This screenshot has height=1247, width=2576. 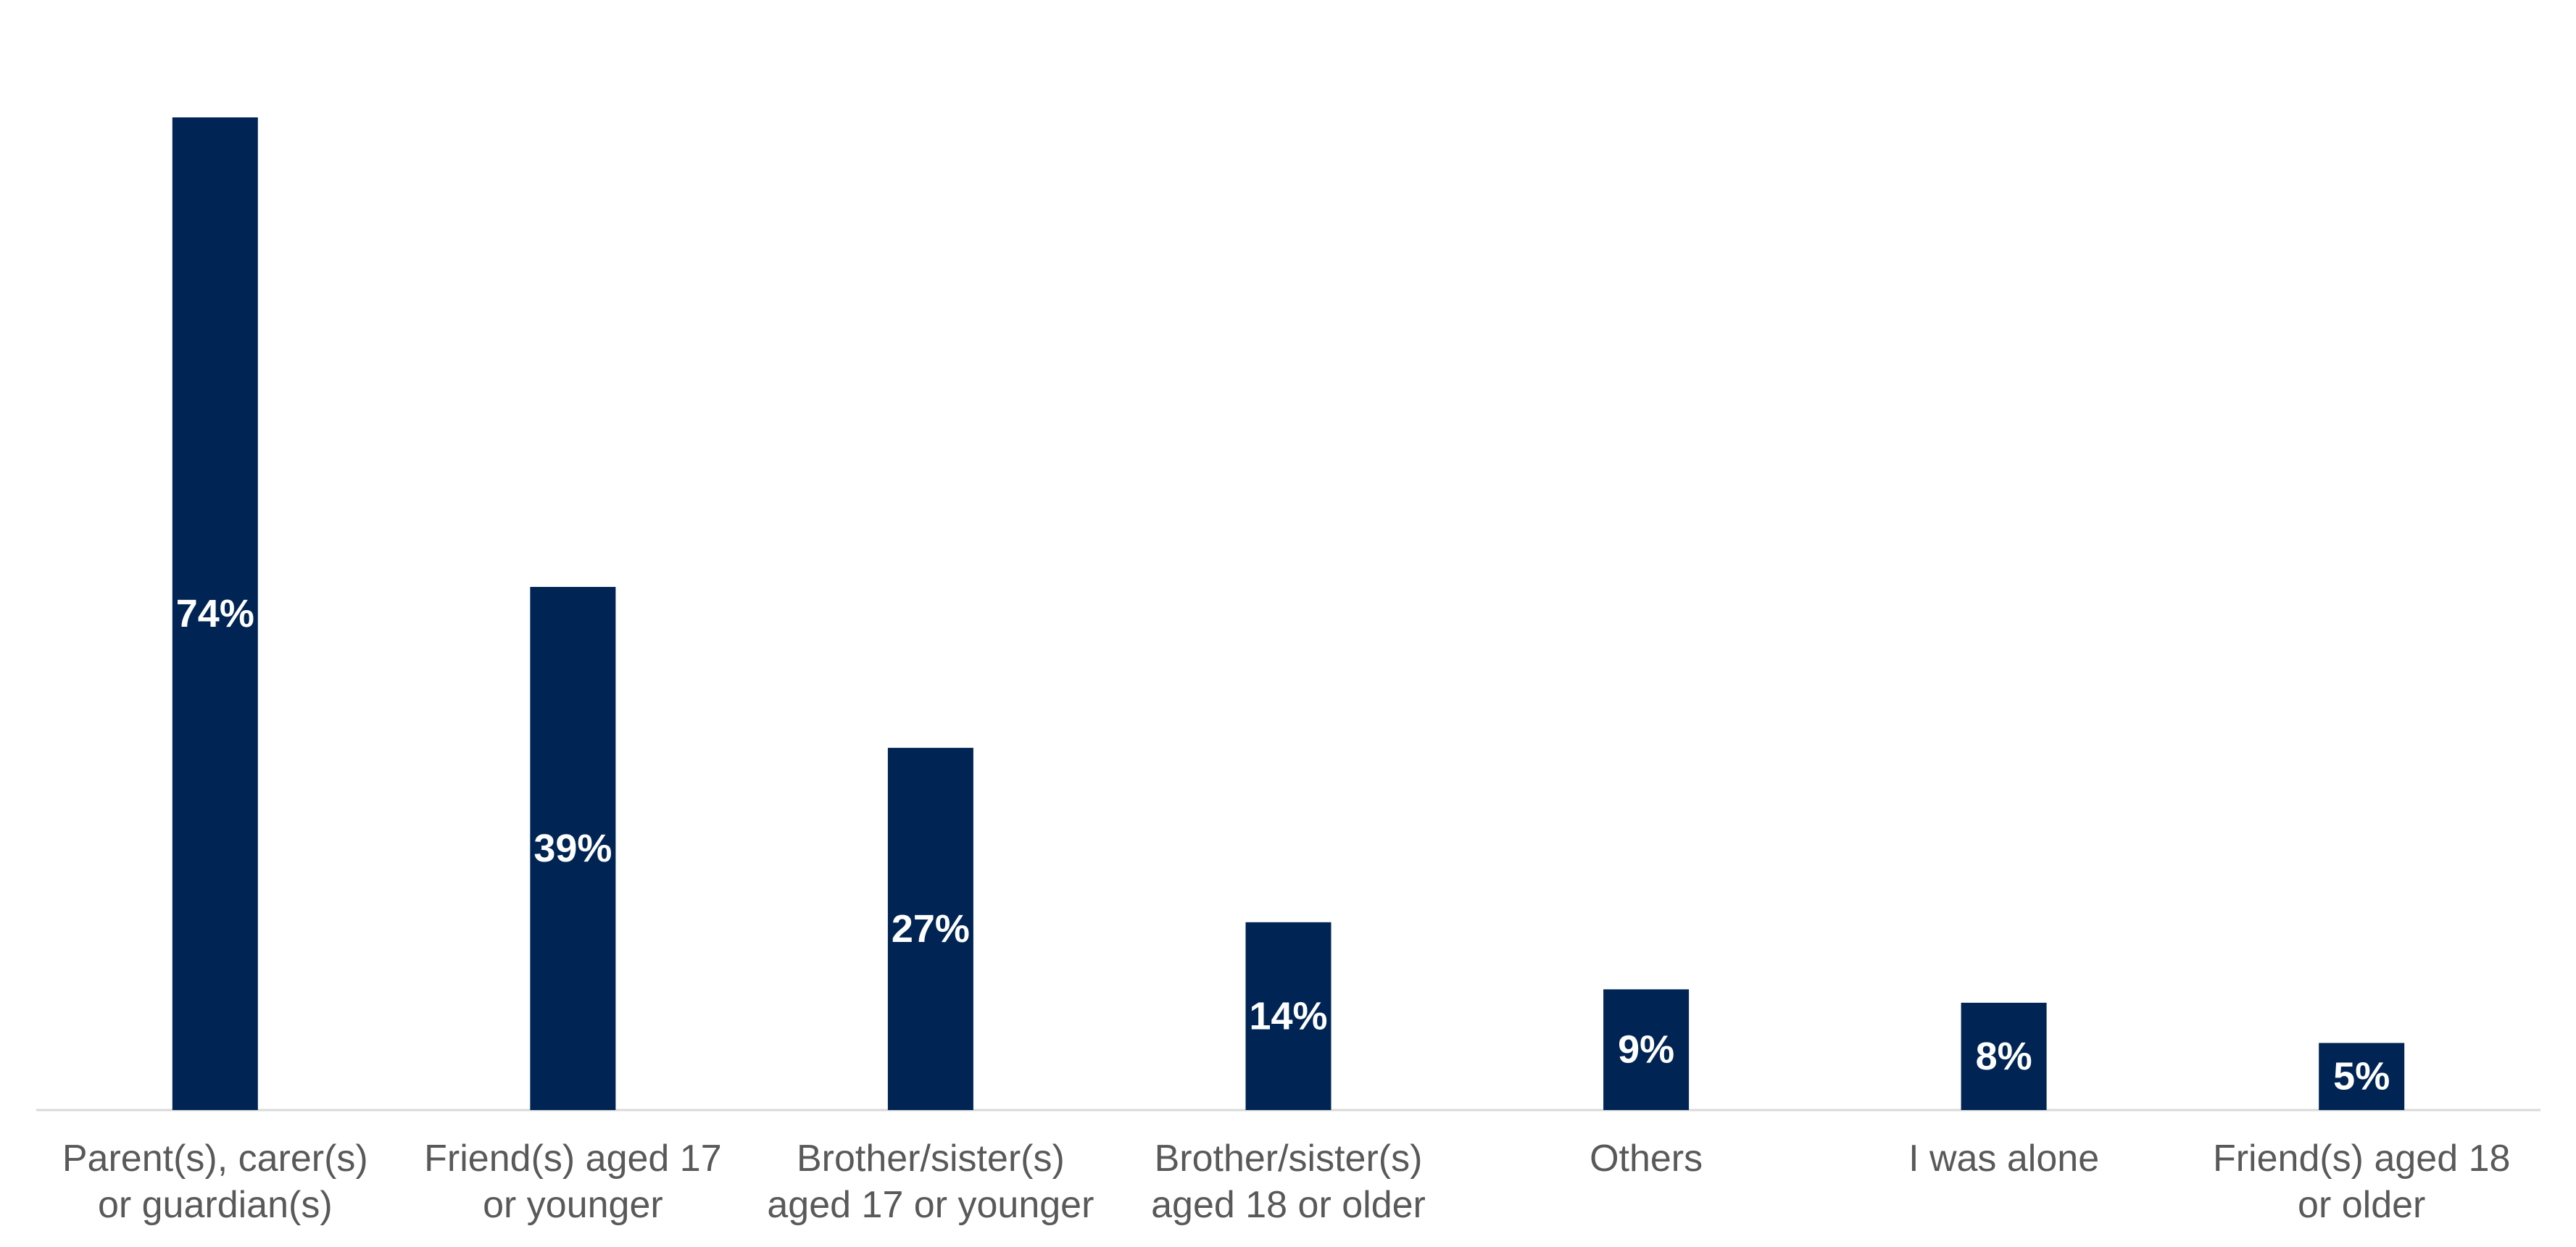 I want to click on category-label: Others, so click(x=1646, y=1159).